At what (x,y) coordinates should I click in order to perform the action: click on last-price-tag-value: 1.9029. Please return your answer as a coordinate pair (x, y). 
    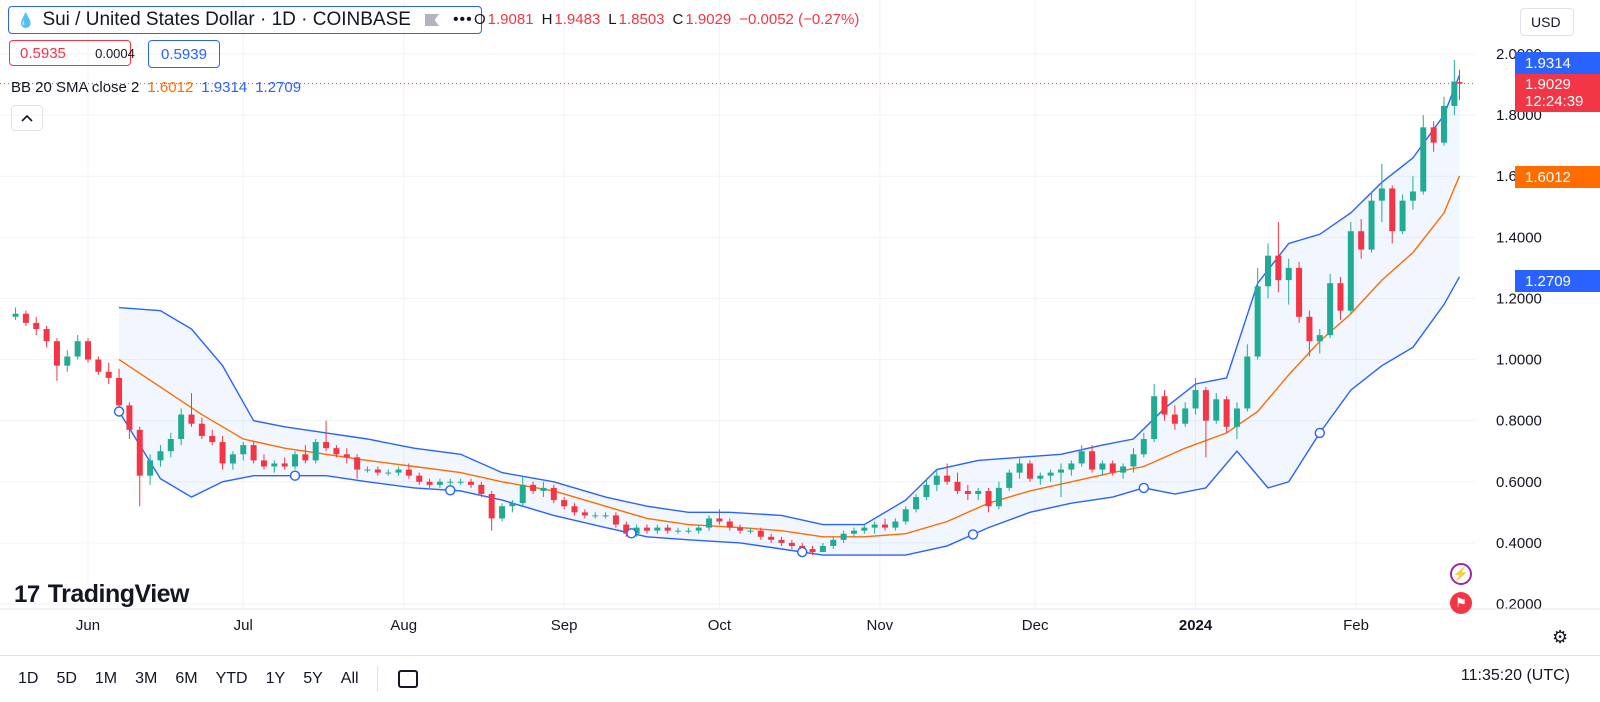
    Looking at the image, I should click on (1548, 84).